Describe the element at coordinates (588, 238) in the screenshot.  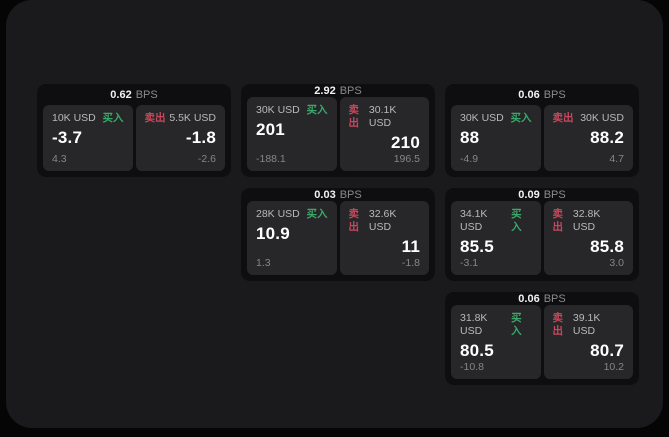
I see `sell-panel: 卖出 32.8K USD 85.8 3.0` at that location.